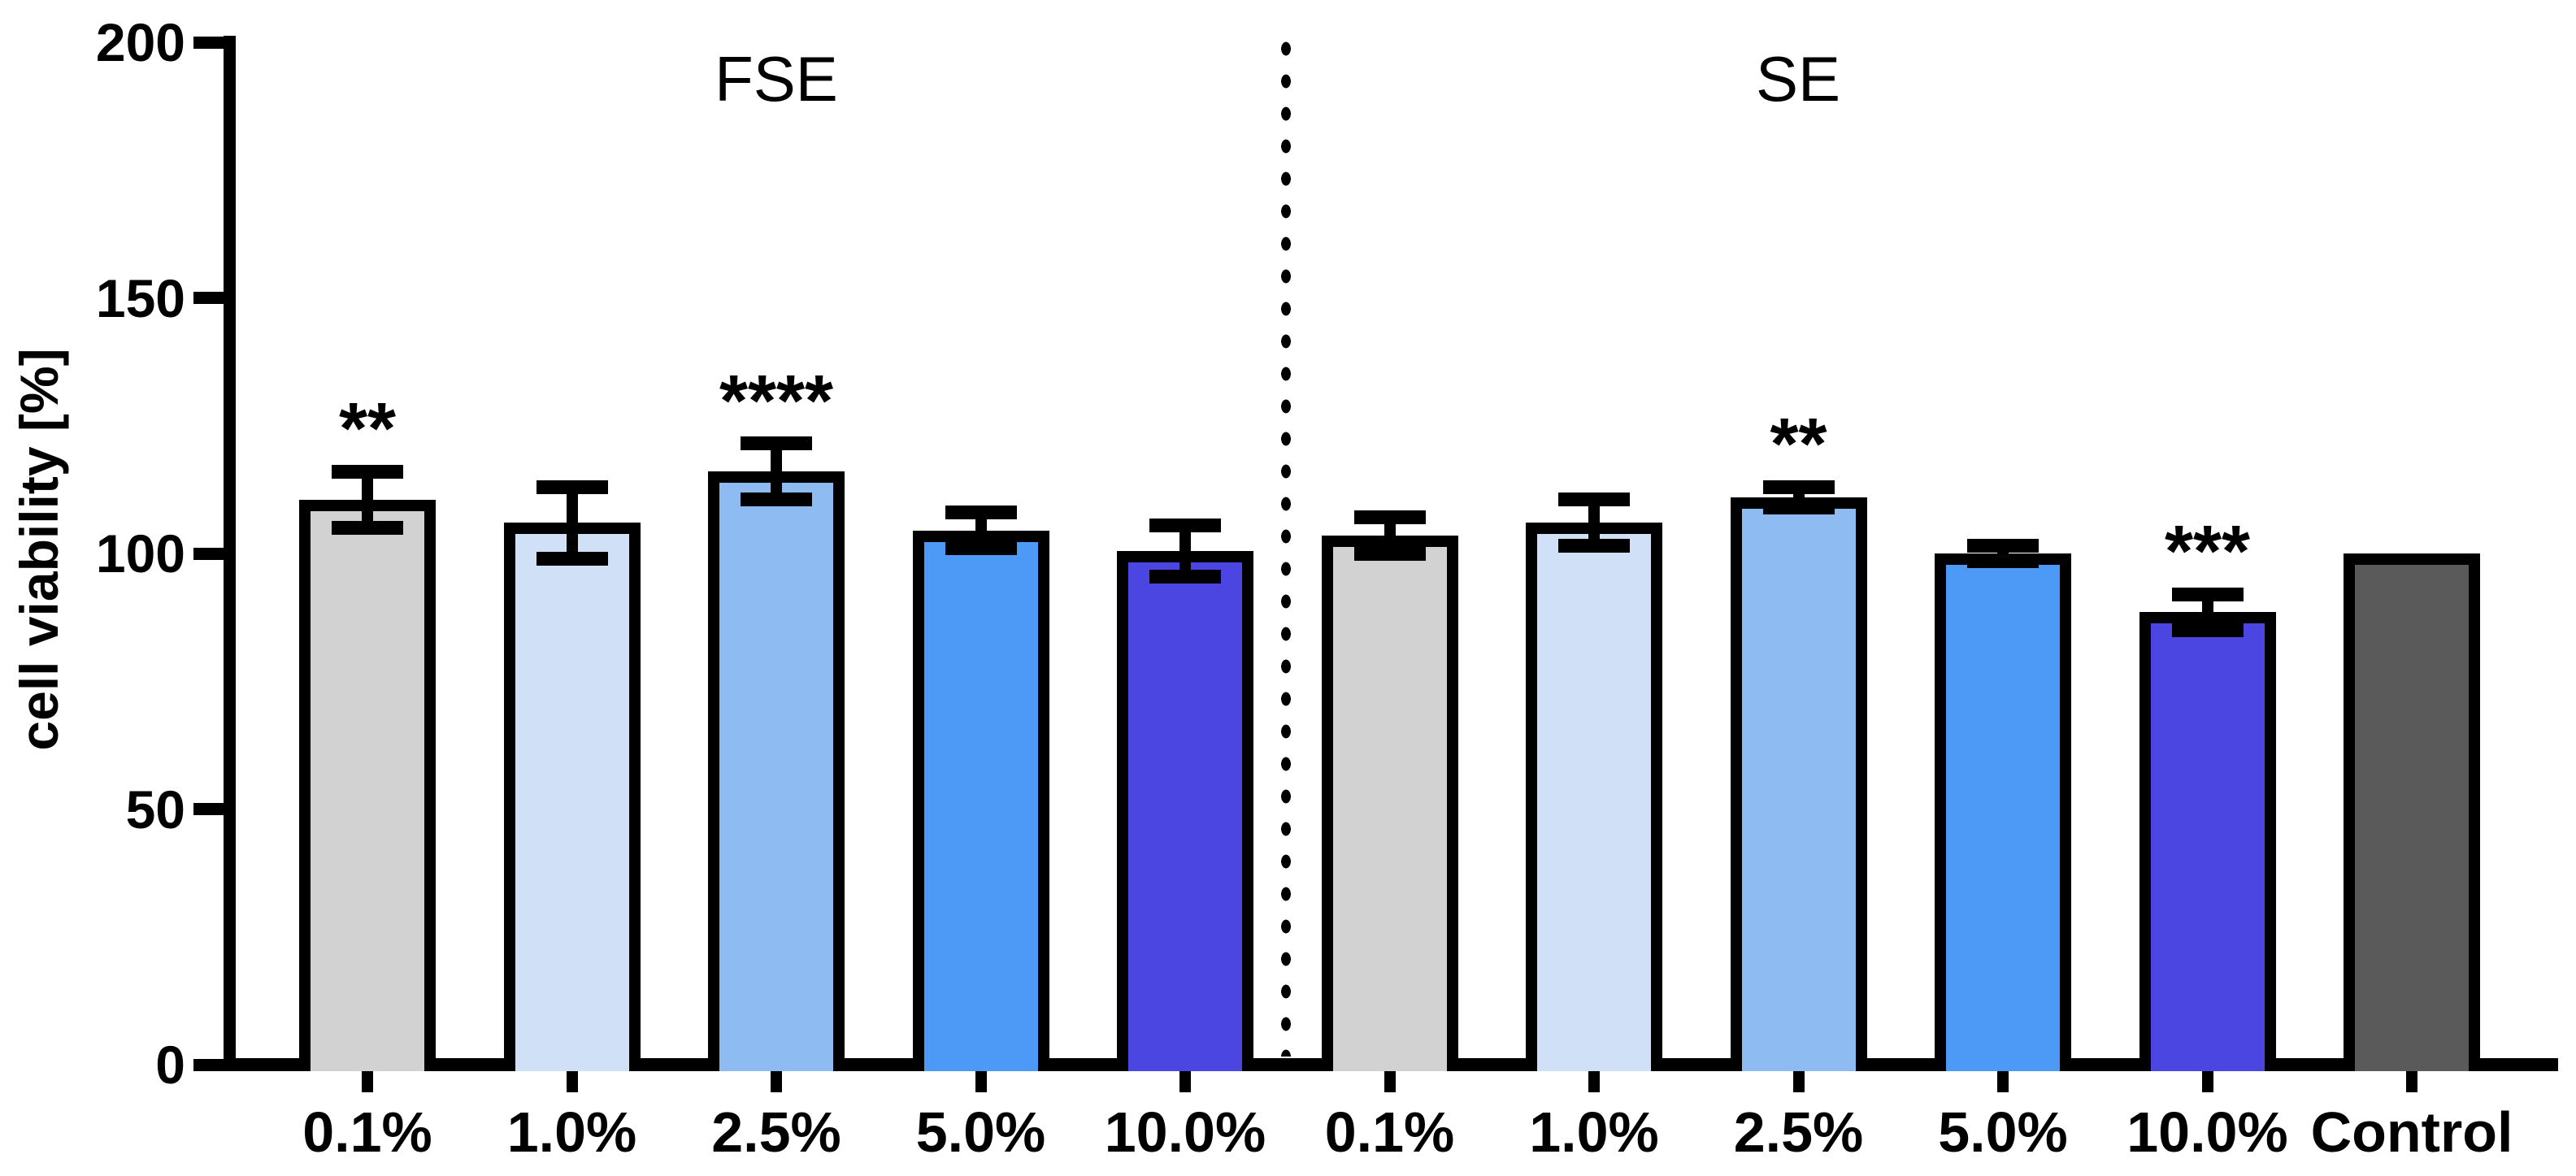 The width and height of the screenshot is (2576, 1176). What do you see at coordinates (1389, 803) in the screenshot?
I see `bar-se-0.1` at bounding box center [1389, 803].